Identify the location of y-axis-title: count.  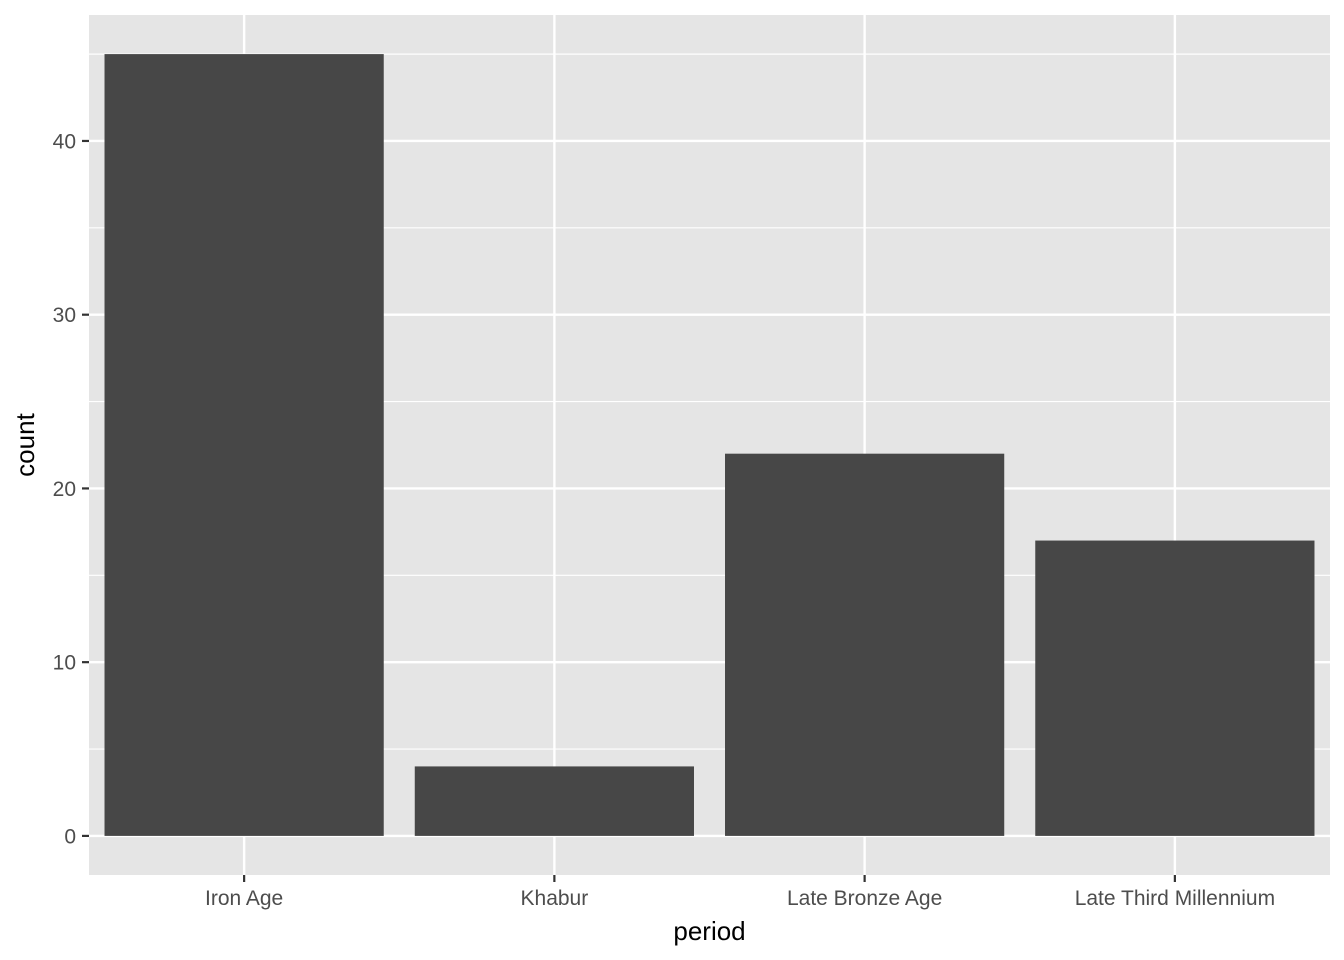
(25, 444).